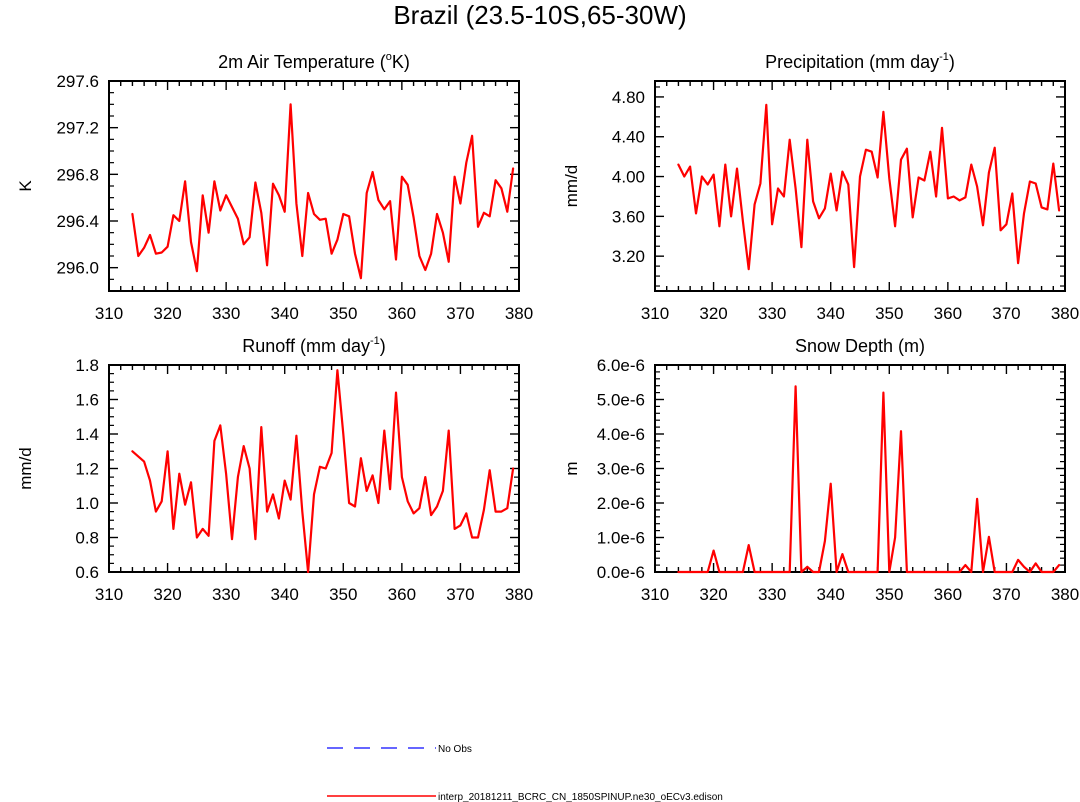 Image resolution: width=1080 pixels, height=802 pixels. I want to click on y-tick-label: 3.60, so click(628, 216).